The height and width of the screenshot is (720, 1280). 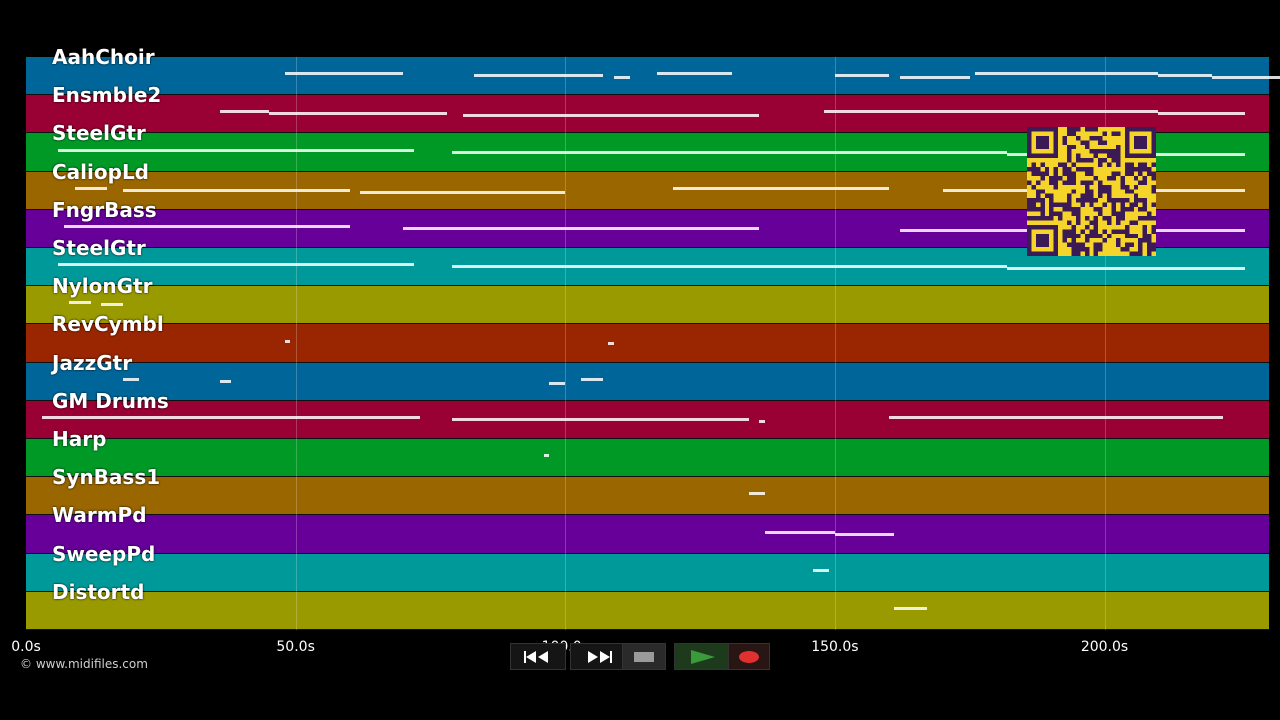 What do you see at coordinates (98, 591) in the screenshot?
I see `track-label: Distortd` at bounding box center [98, 591].